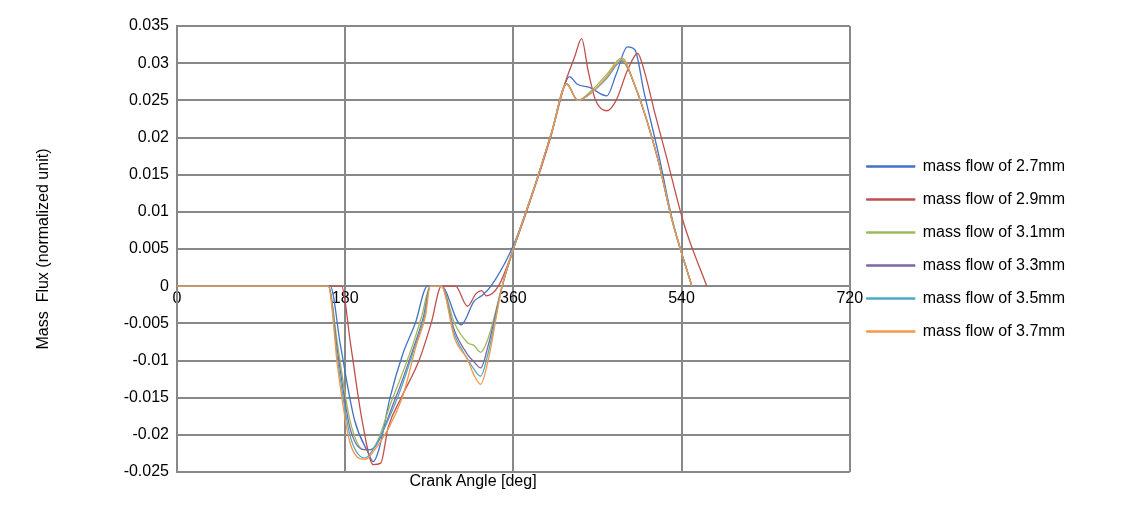 The width and height of the screenshot is (1135, 522). What do you see at coordinates (149, 248) in the screenshot?
I see `y-tick-label: 0.005` at bounding box center [149, 248].